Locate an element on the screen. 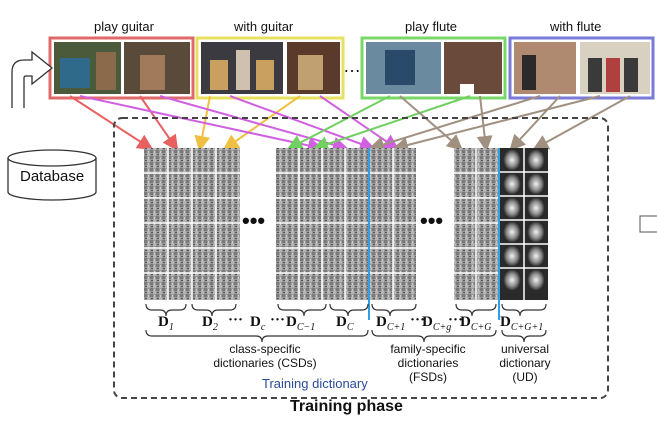  play-flute-images is located at coordinates (433, 68).